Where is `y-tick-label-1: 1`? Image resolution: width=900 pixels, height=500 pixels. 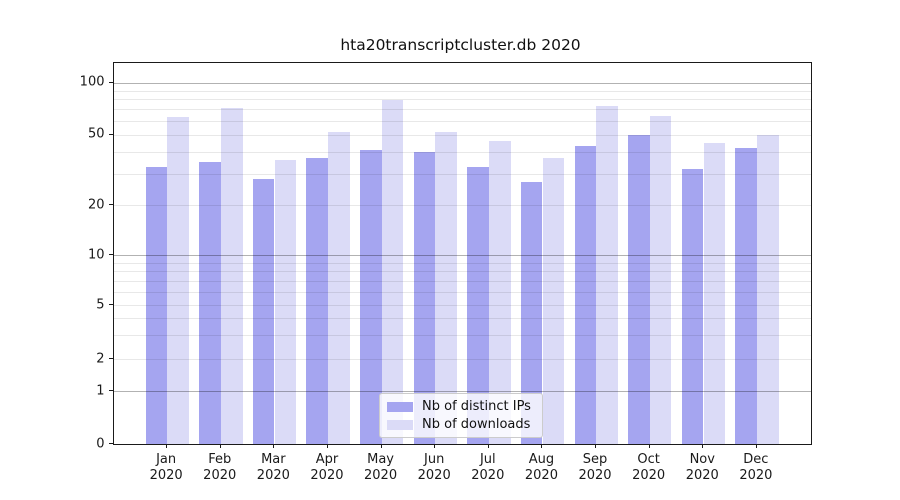
y-tick-label-1: 1 is located at coordinates (100, 391).